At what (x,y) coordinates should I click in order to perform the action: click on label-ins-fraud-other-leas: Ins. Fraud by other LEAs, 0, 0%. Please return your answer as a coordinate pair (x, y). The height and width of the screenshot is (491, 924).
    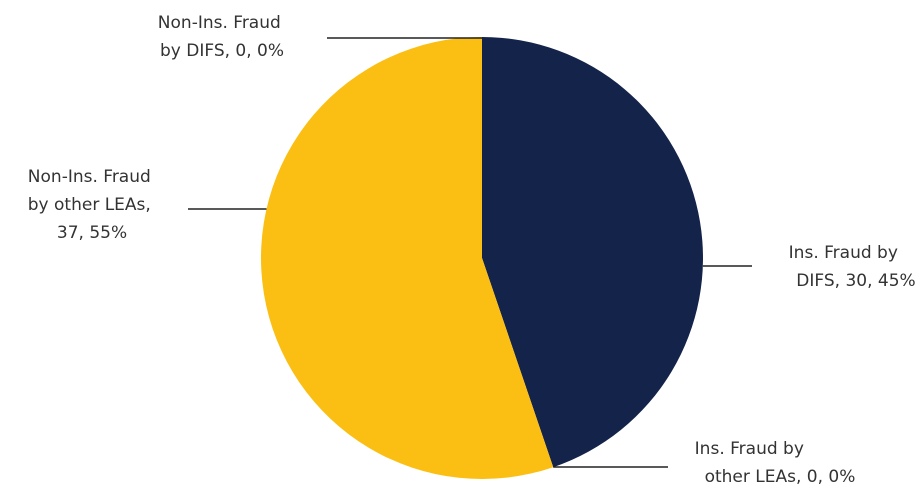
    Looking at the image, I should click on (775, 463).